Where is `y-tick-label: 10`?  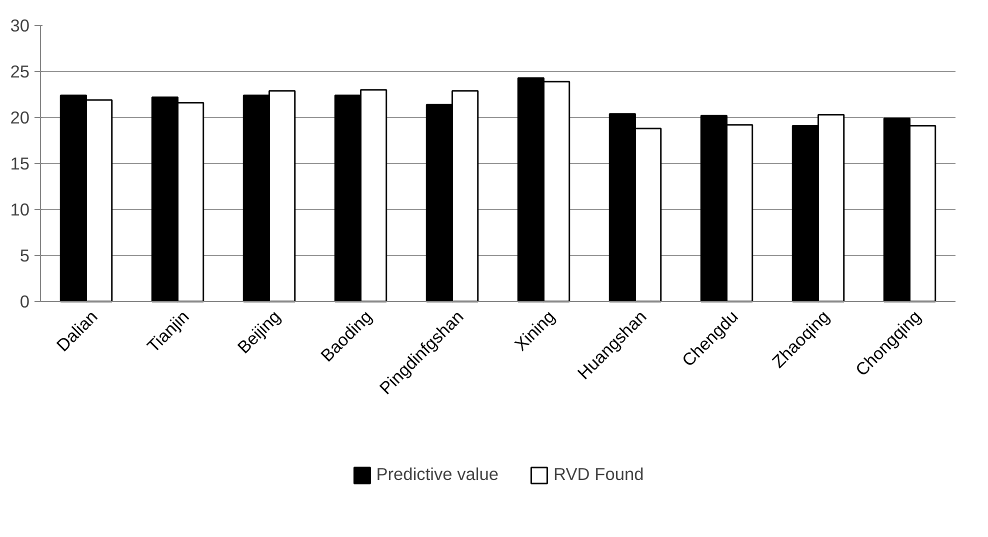 y-tick-label: 10 is located at coordinates (20, 210).